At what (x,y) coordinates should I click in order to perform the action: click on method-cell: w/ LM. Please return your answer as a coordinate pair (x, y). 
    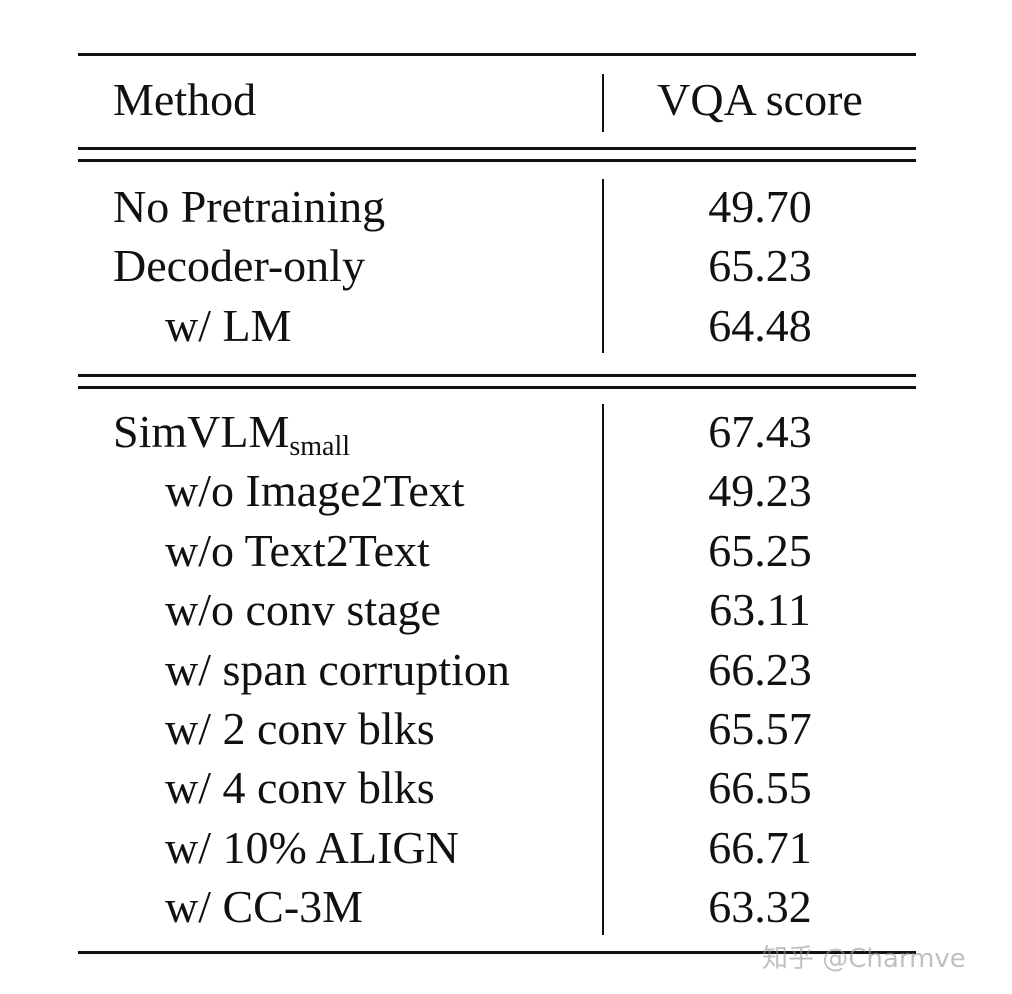
    Looking at the image, I should click on (228, 326).